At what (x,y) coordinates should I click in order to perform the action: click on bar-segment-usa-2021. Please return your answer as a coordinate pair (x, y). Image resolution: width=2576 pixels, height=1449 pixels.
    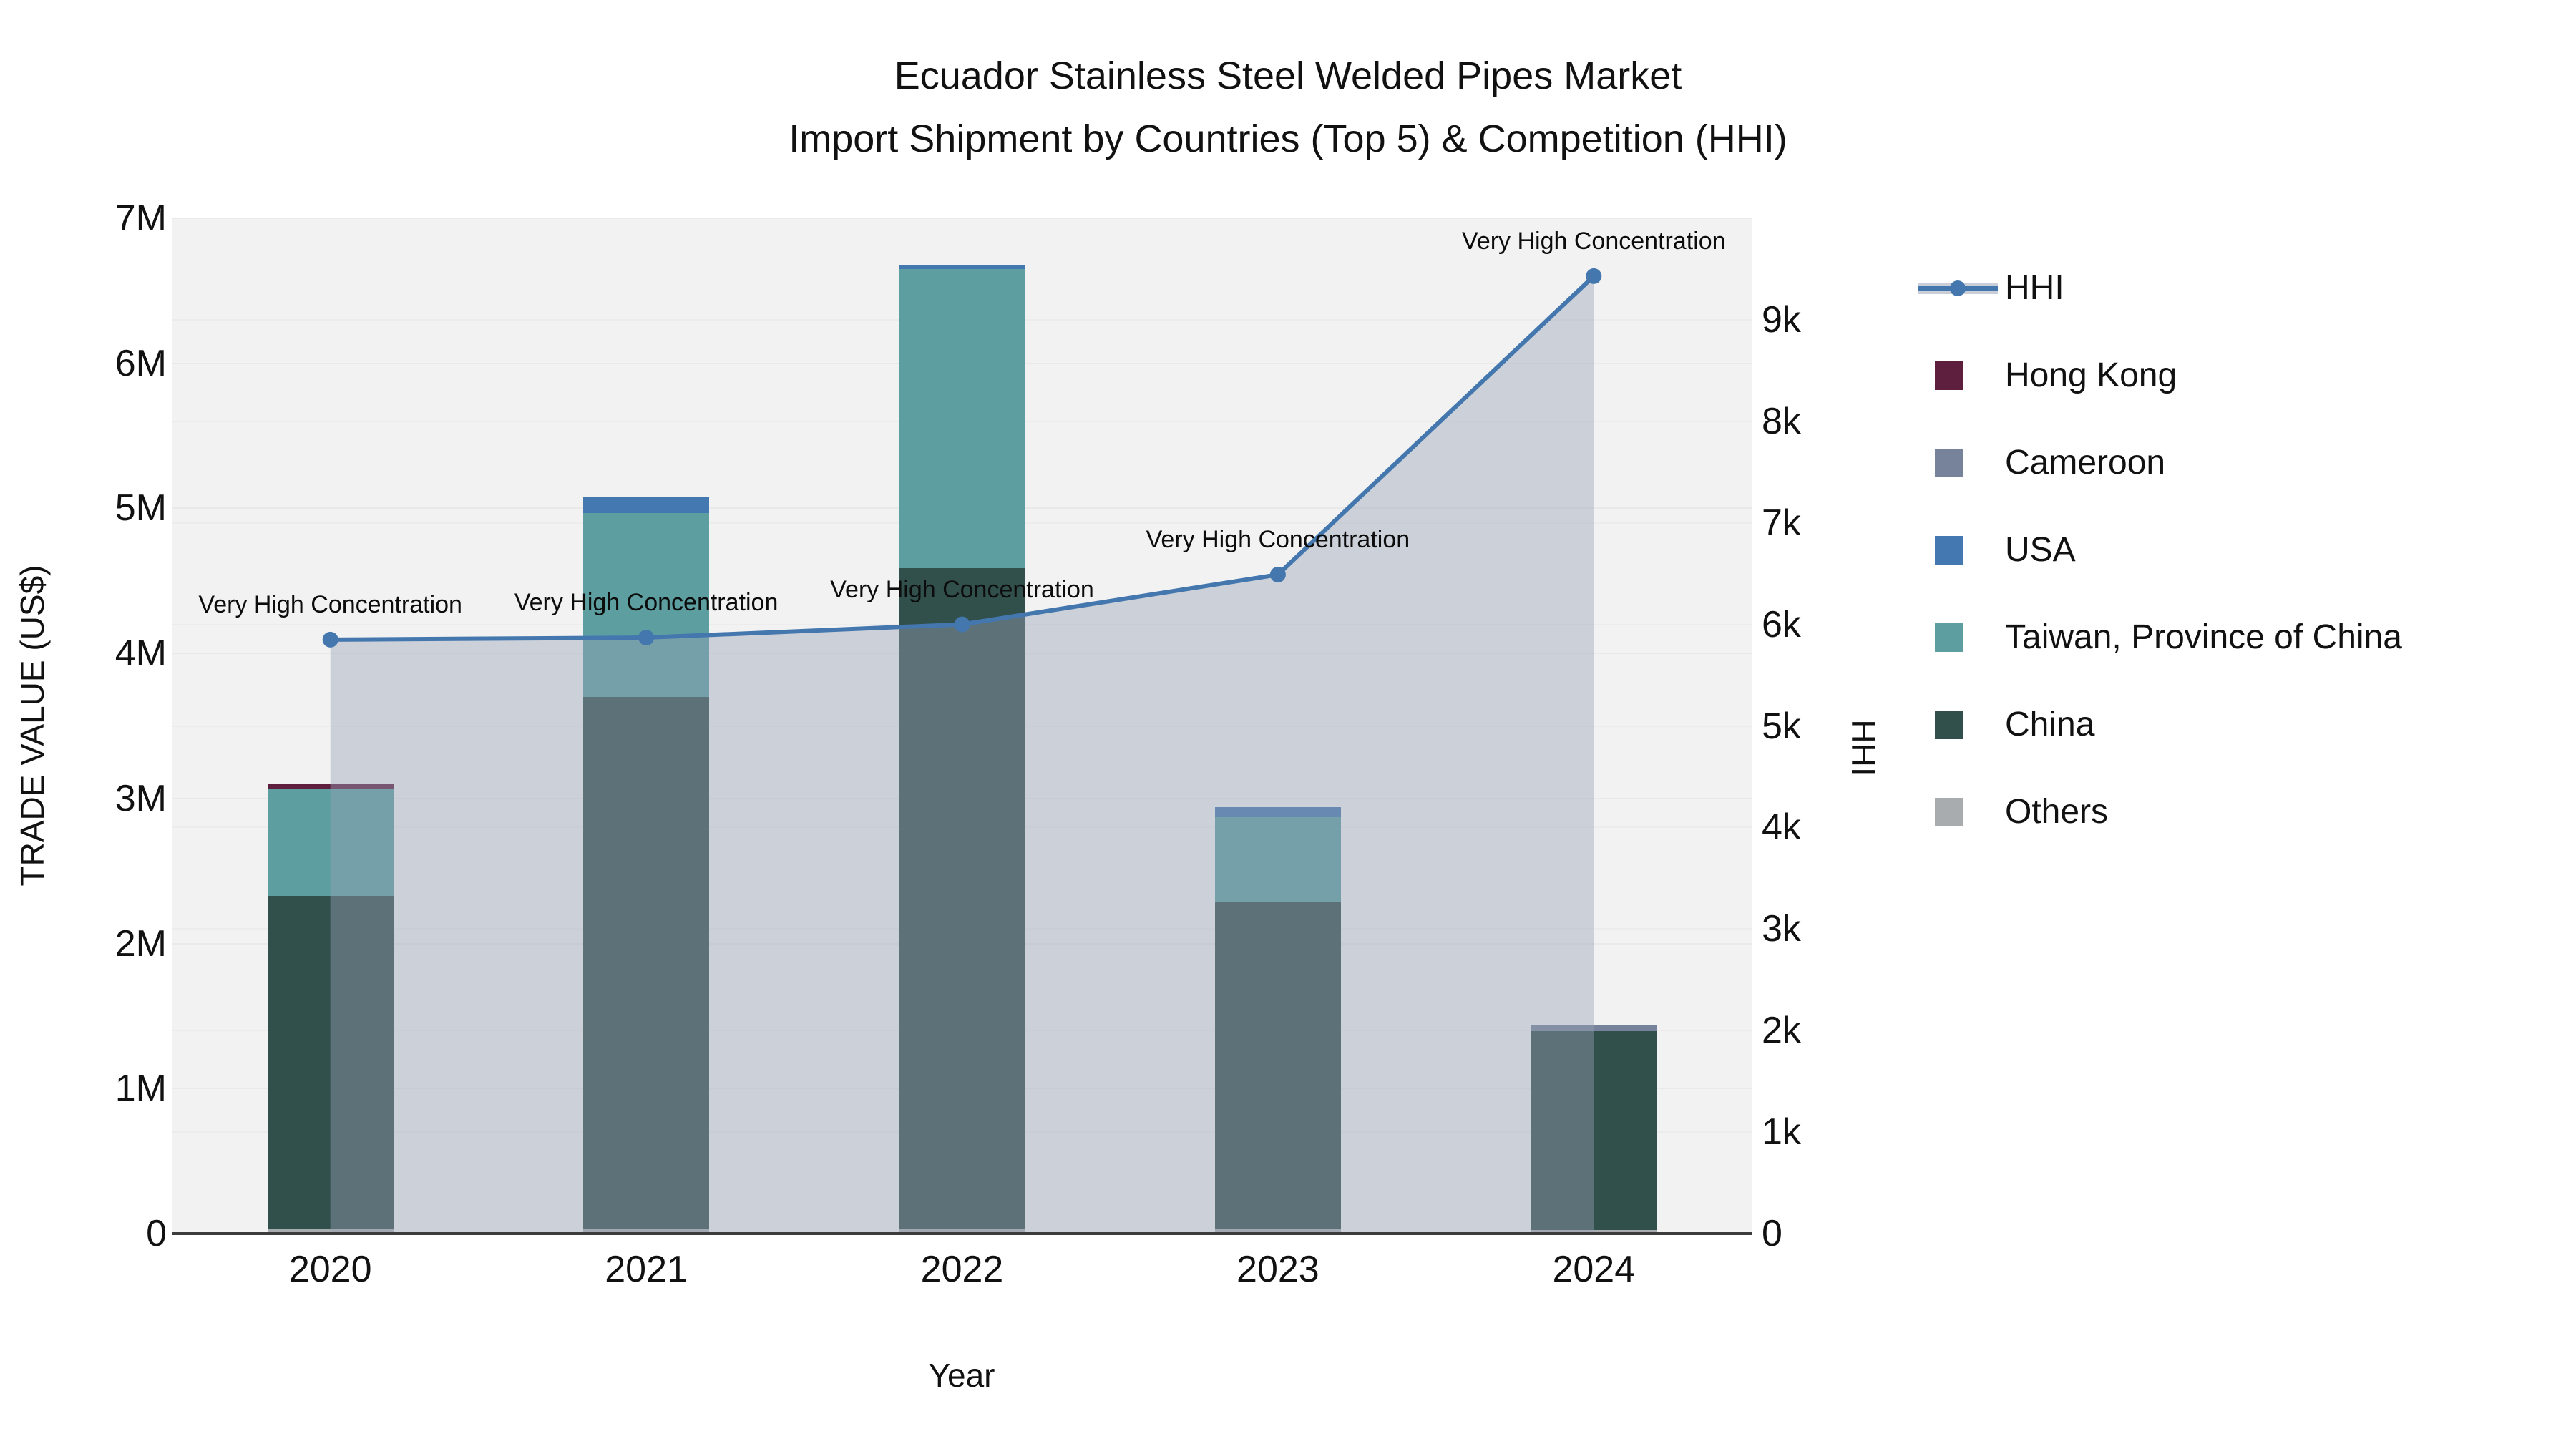
    Looking at the image, I should click on (646, 504).